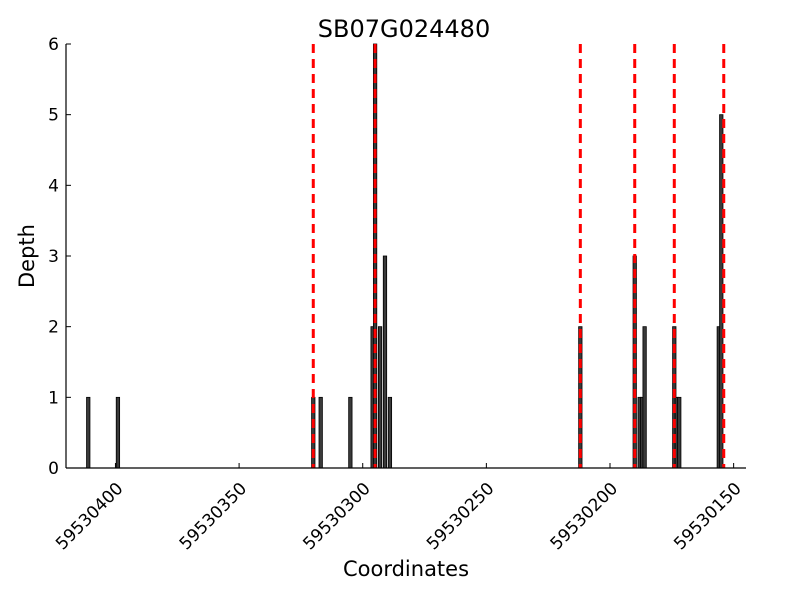 This screenshot has width=800, height=600. I want to click on y-tick-label: 1, so click(53, 398).